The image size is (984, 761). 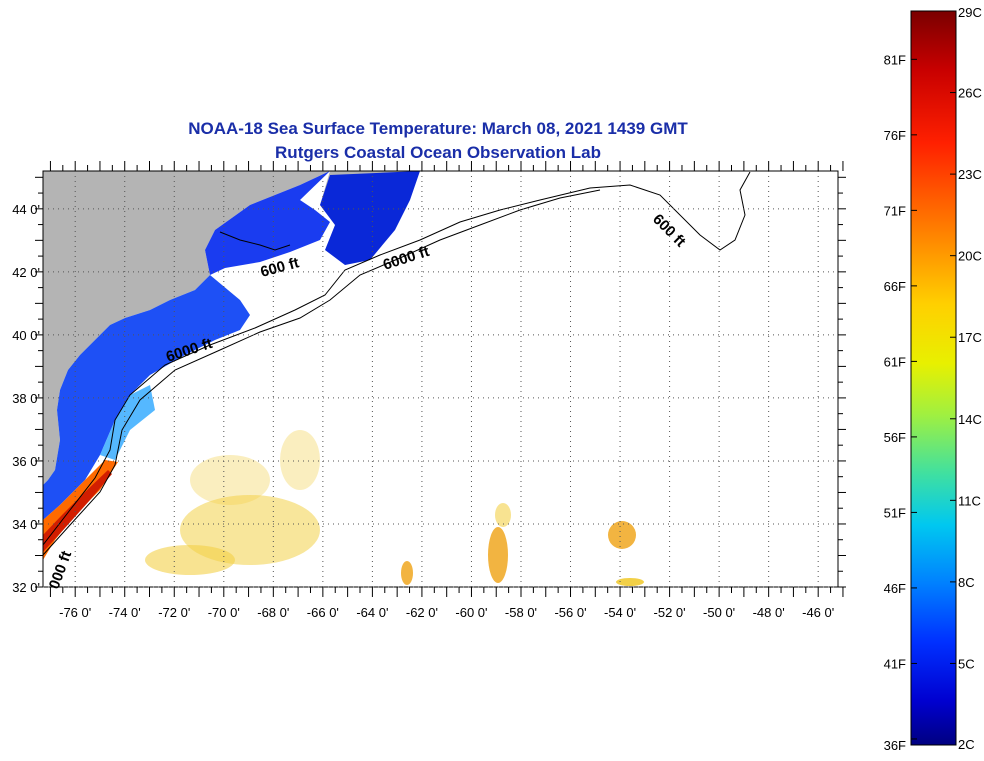 What do you see at coordinates (670, 612) in the screenshot?
I see `lon-tick-label: -52 0'` at bounding box center [670, 612].